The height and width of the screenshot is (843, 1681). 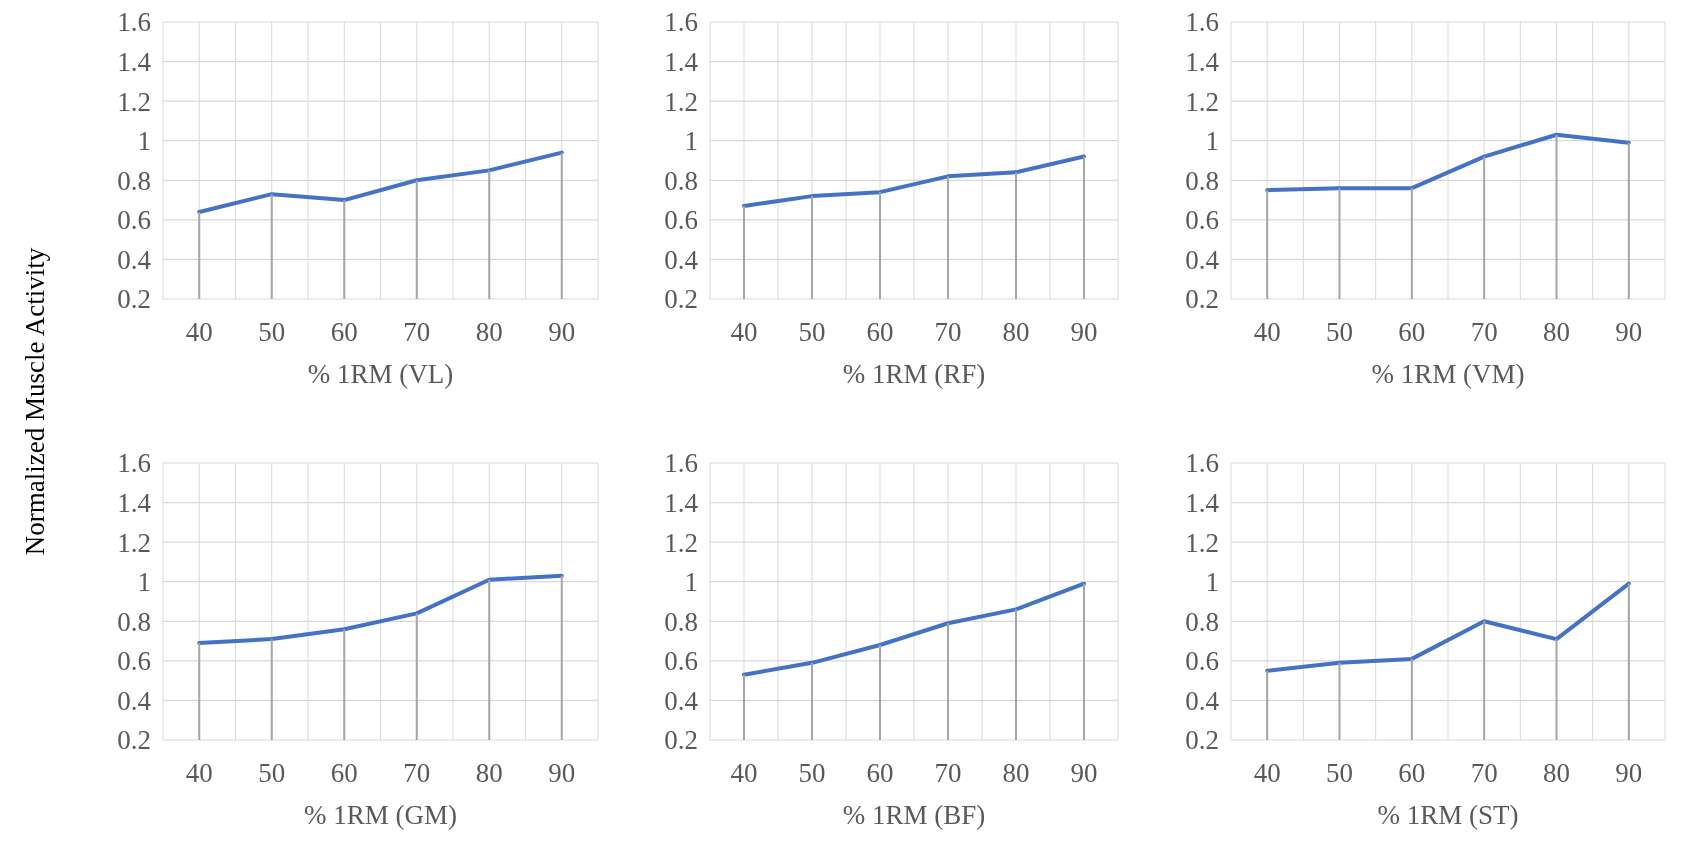 What do you see at coordinates (914, 374) in the screenshot?
I see `x-axis-title: % 1RM (RF)` at bounding box center [914, 374].